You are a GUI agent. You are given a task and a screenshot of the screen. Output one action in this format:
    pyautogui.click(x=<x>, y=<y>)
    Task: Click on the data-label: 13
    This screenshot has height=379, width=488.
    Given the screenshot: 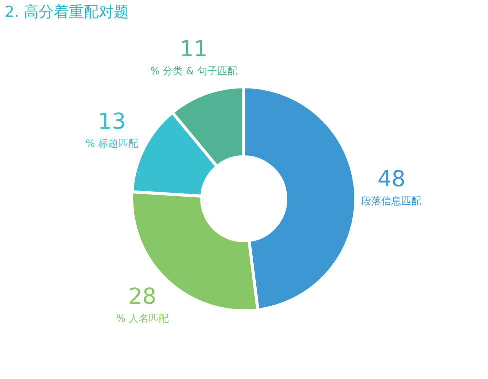 What is the action you would take?
    pyautogui.click(x=112, y=122)
    